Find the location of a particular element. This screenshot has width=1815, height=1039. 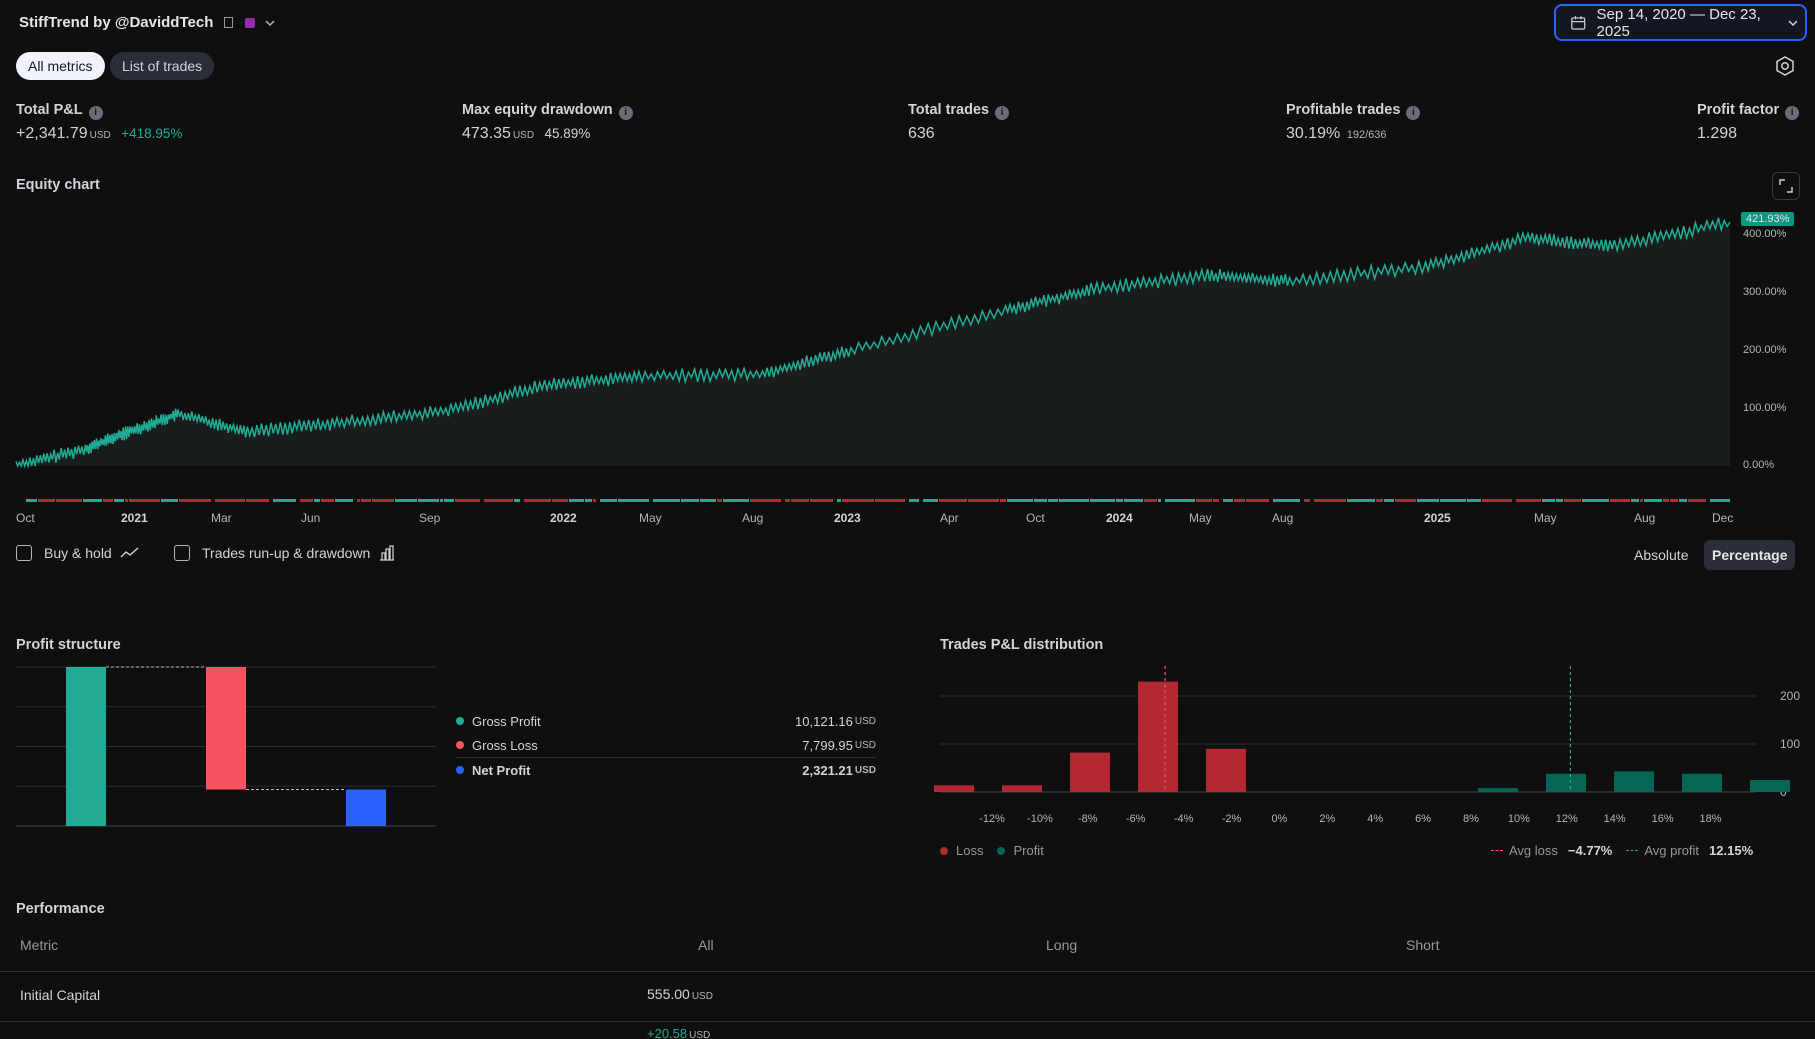

x-tick: 0% is located at coordinates (1279, 819).